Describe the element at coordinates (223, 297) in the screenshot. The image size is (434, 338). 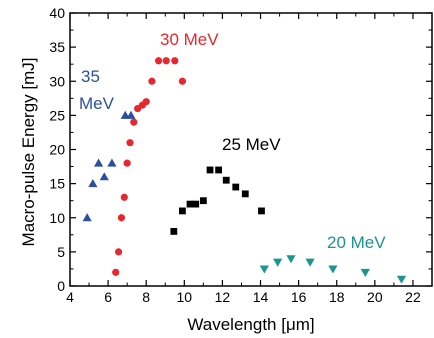
I see `x-tick-label: 12` at that location.